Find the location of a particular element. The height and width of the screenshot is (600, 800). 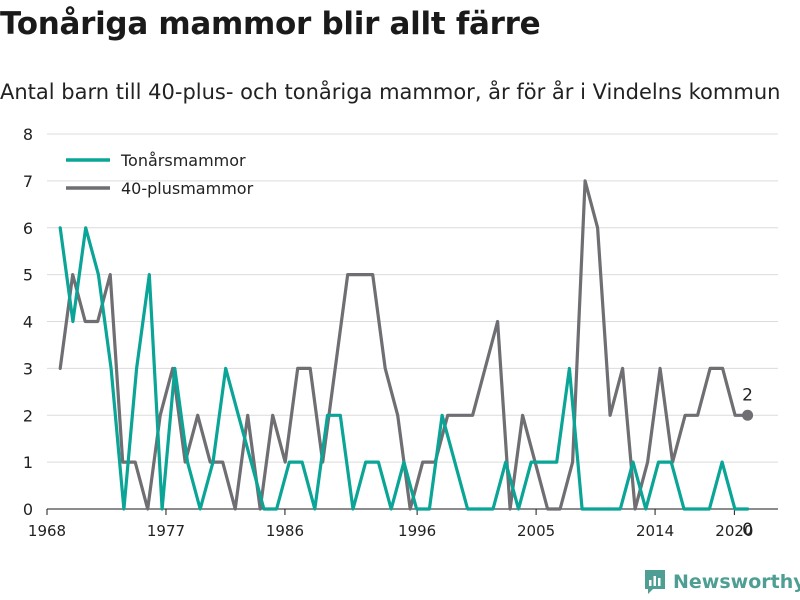

y-tick-label: 5 is located at coordinates (28, 275).